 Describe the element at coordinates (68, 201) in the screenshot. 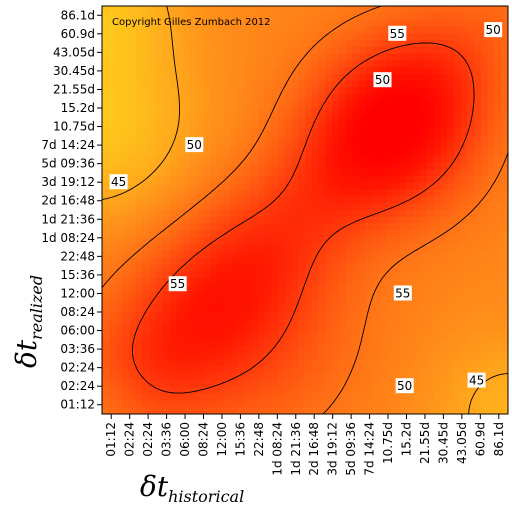

I see `y-tick-label: 2d 16:48` at that location.